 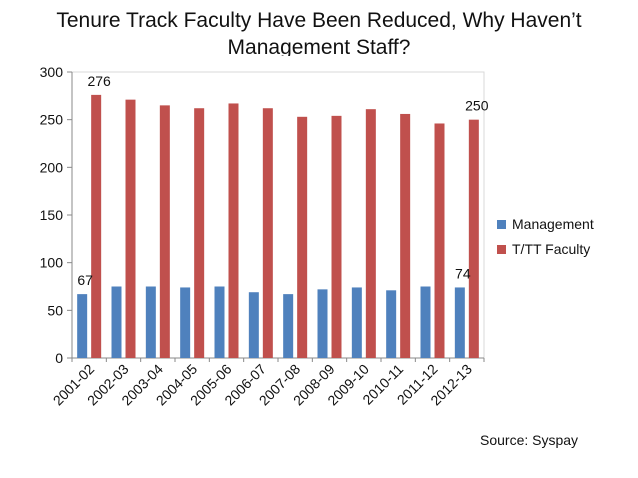 What do you see at coordinates (52, 215) in the screenshot?
I see `y-tick-label: 150` at bounding box center [52, 215].